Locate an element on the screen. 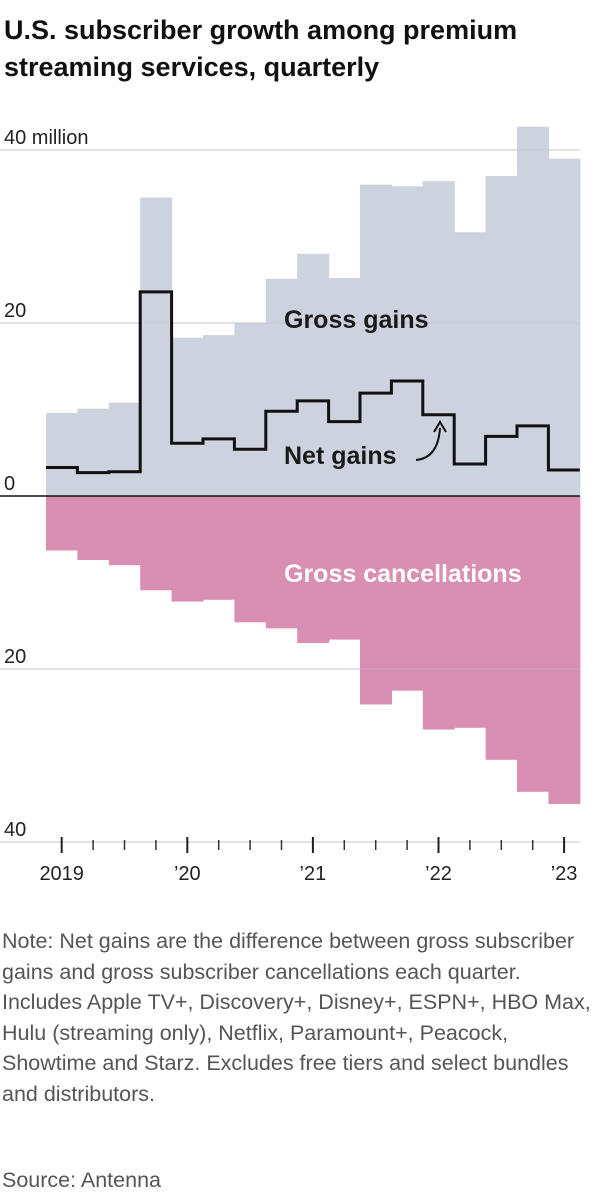  gross-cancellations-label: Gross cancellations is located at coordinates (403, 574).